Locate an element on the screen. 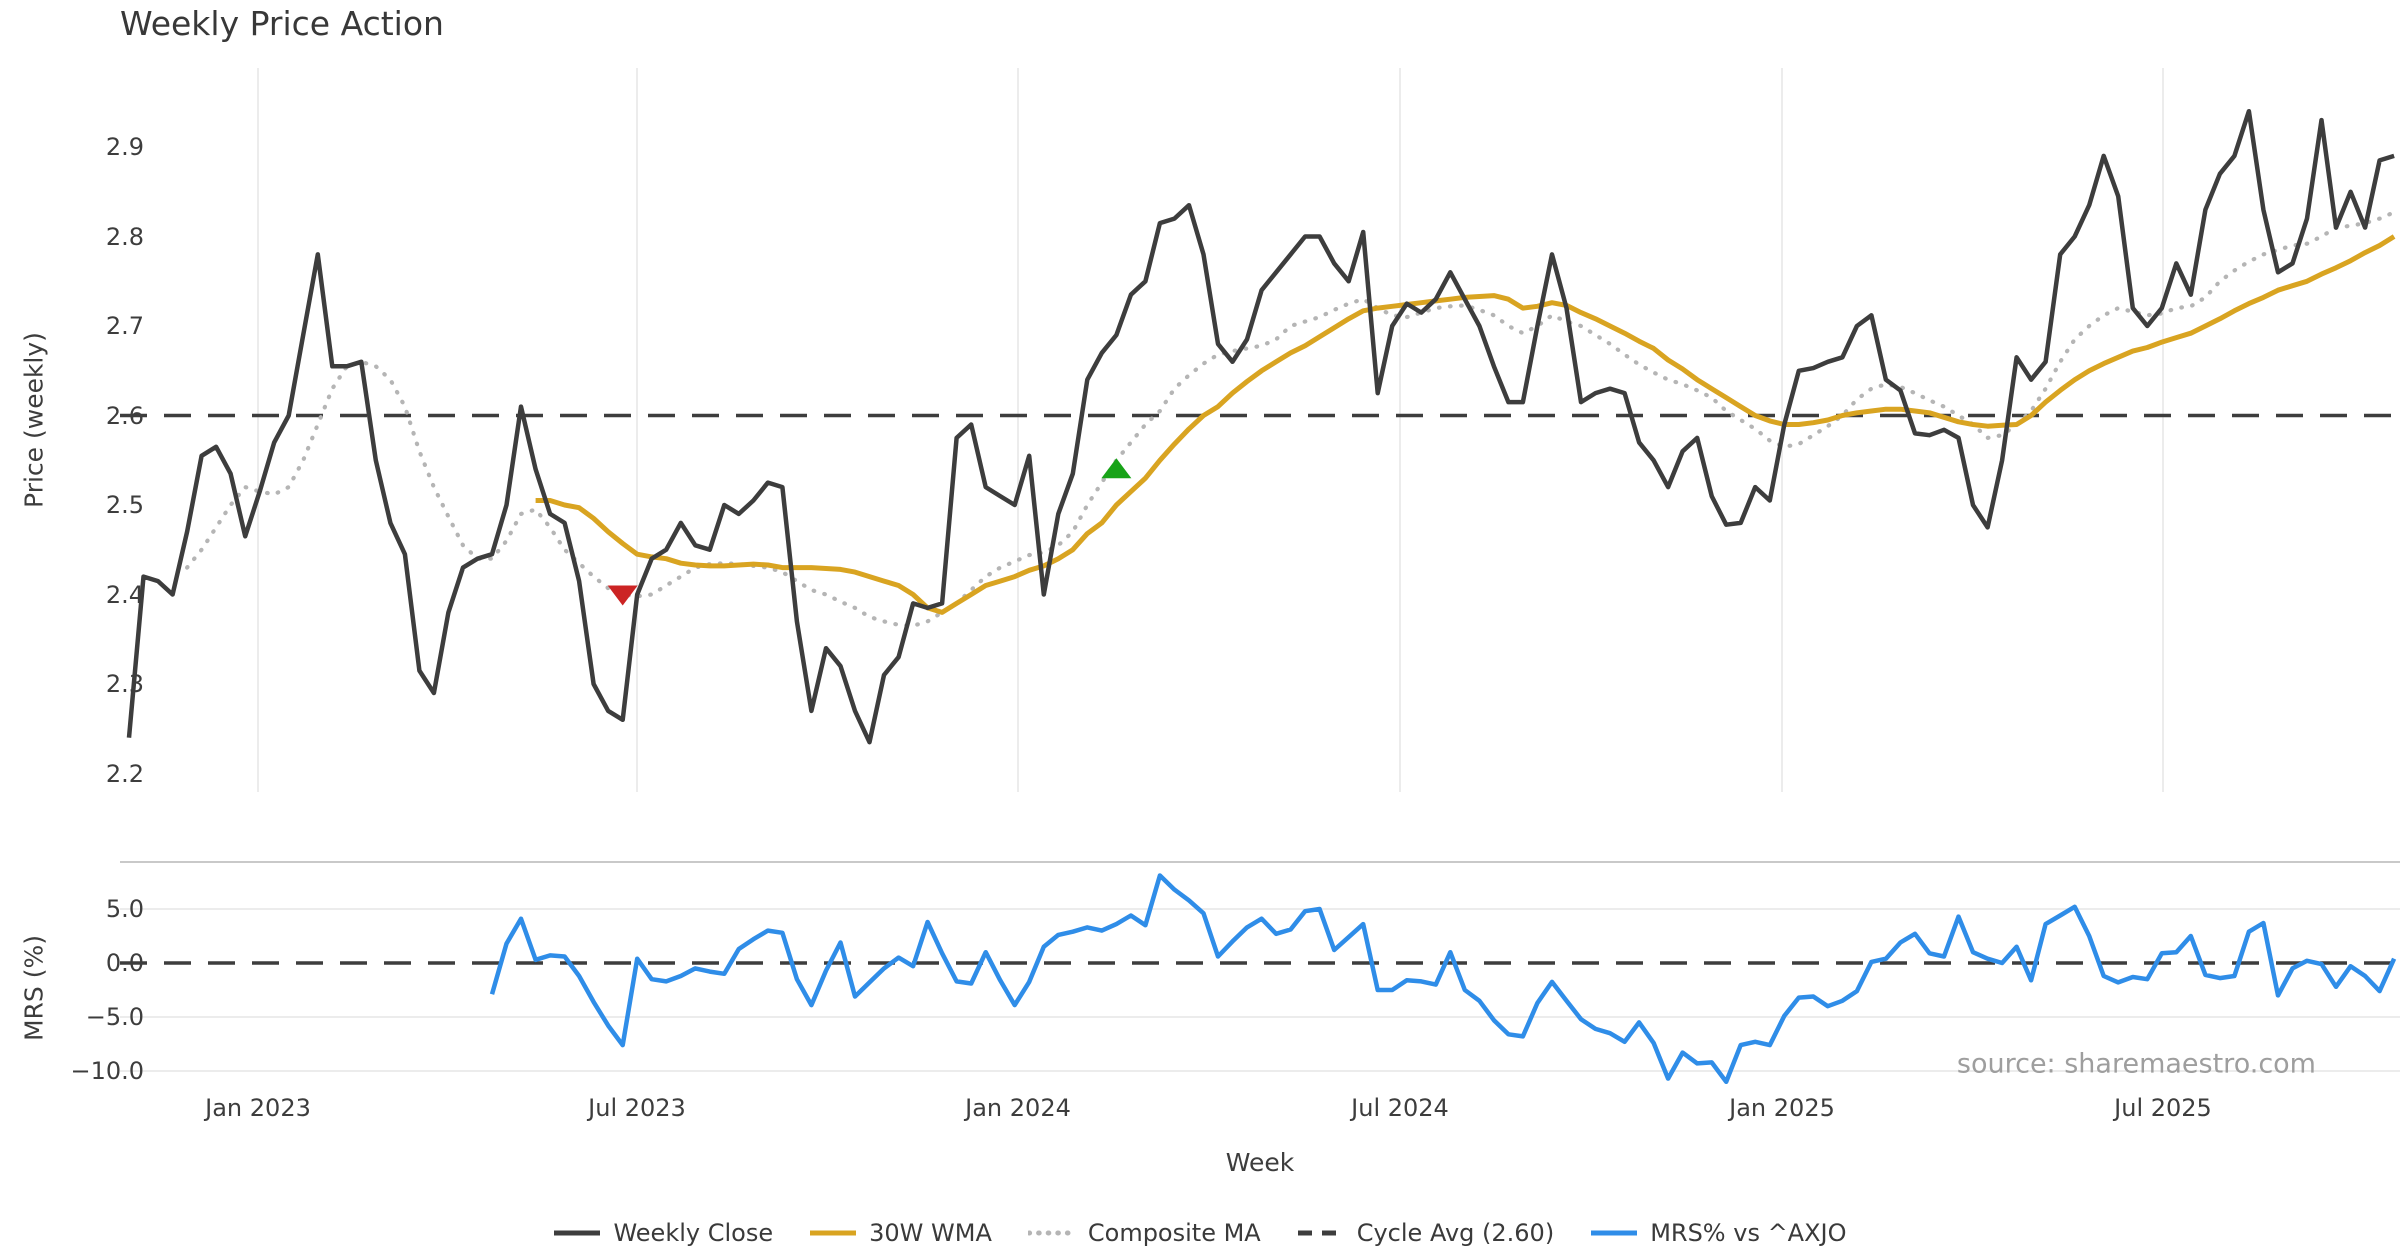 This screenshot has width=2400, height=1260. buy-signal-marker is located at coordinates (1116, 468).